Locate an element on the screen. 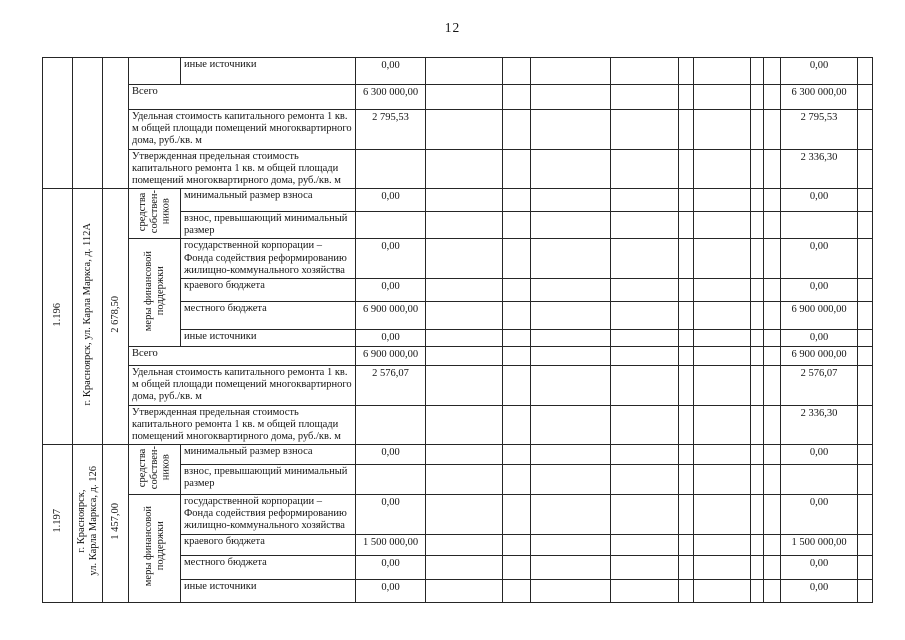  table-row: иные источники 0,00 0,00 is located at coordinates (458, 590).